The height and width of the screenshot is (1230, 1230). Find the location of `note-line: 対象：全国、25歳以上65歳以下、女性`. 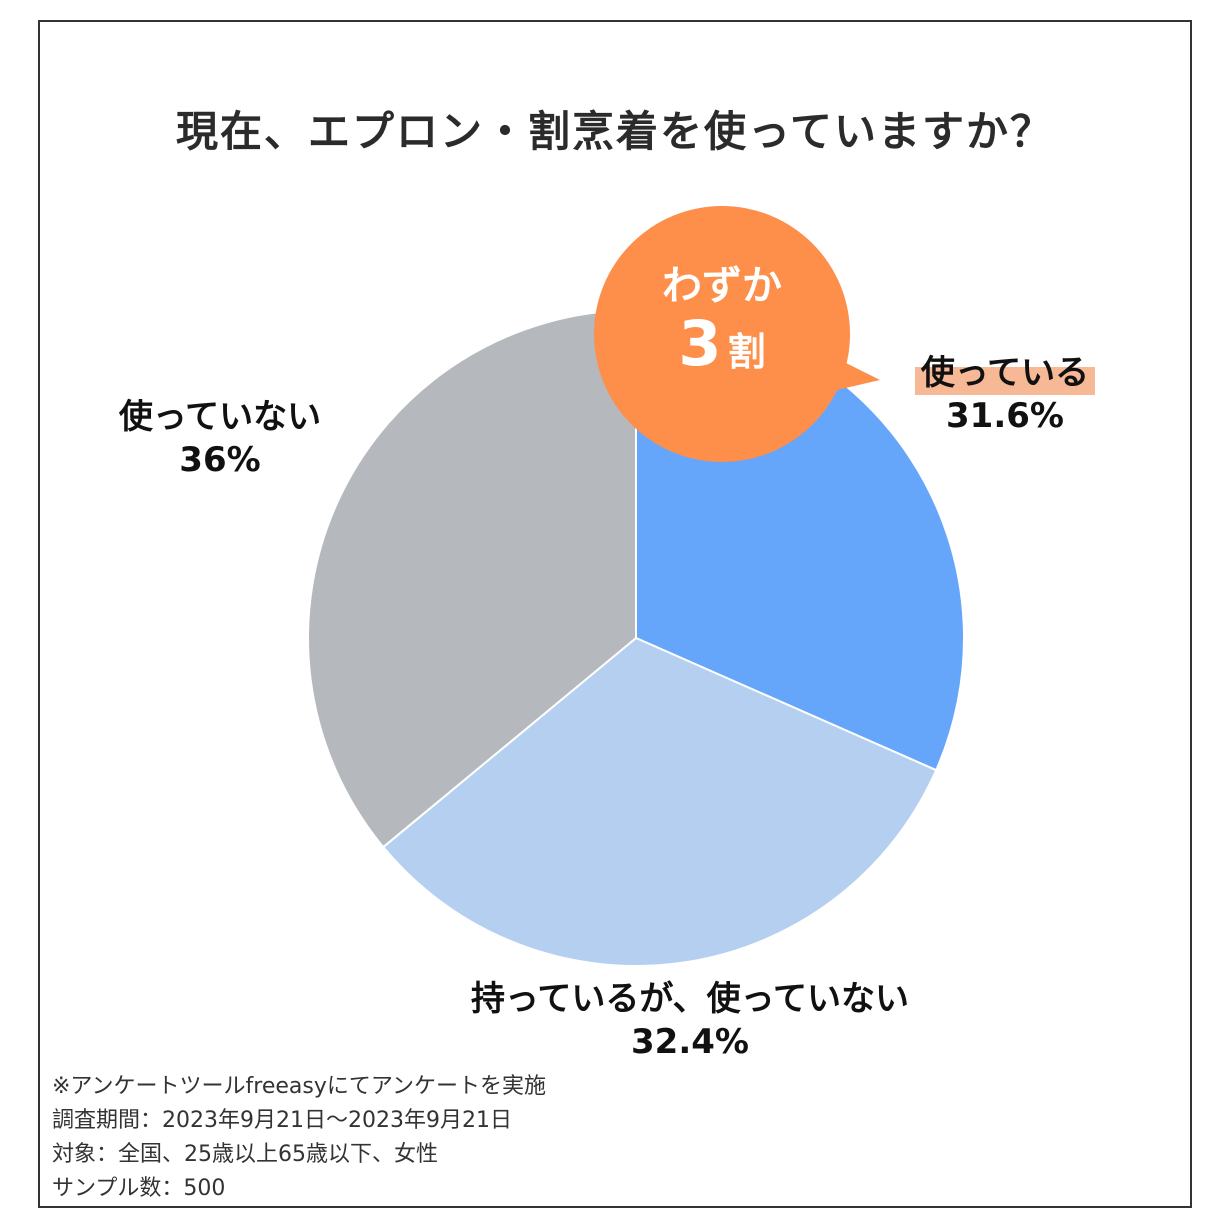

note-line: 対象：全国、25歳以上65歳以下、女性 is located at coordinates (245, 1155).